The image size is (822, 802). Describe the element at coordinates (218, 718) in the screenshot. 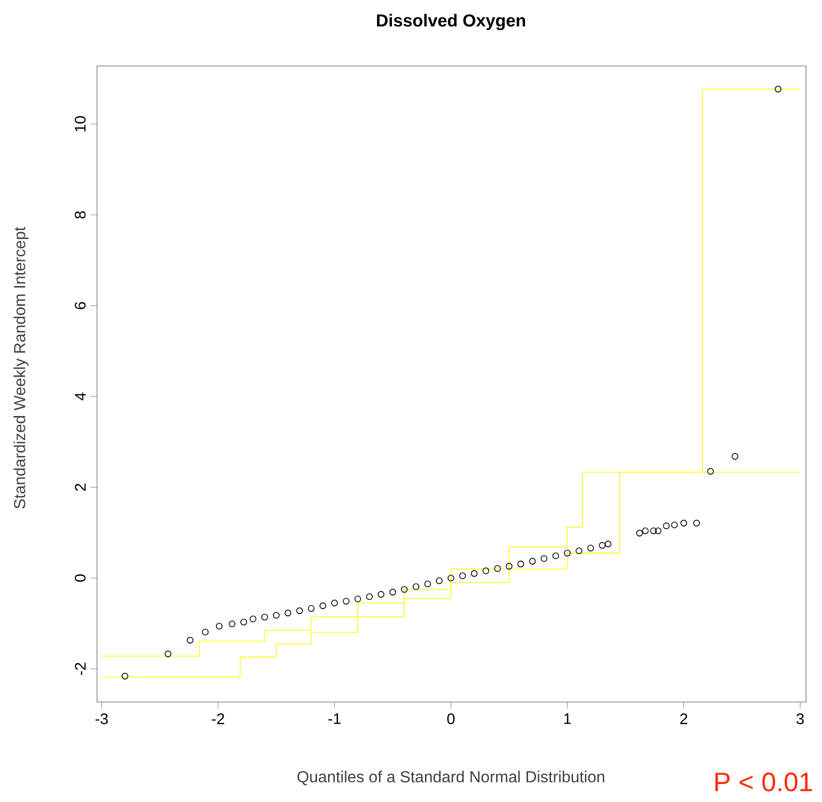

I see `x-tick-label: -2` at that location.